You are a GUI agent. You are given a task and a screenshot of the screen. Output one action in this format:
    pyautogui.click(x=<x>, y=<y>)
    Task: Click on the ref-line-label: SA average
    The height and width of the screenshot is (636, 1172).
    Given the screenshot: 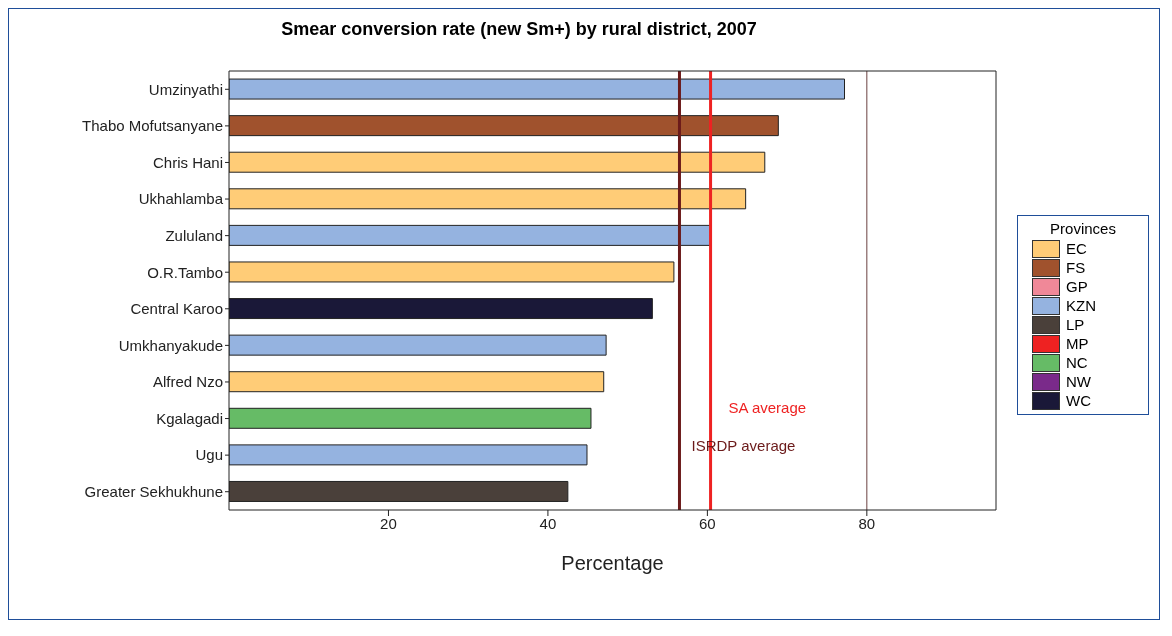 What is the action you would take?
    pyautogui.click(x=767, y=408)
    